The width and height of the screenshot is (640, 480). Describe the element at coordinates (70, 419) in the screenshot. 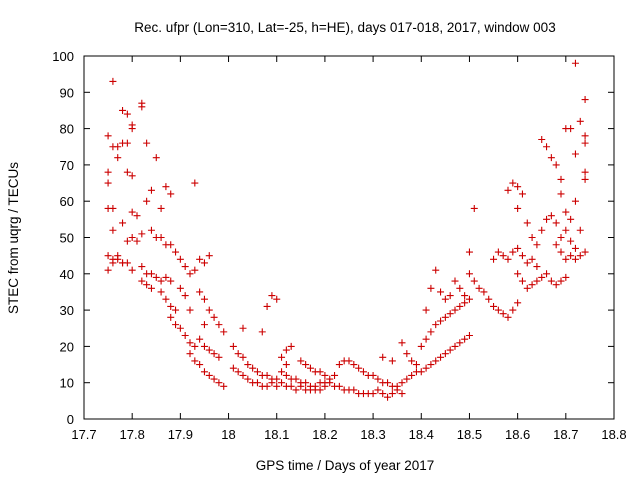

I see `y-tick-label: 0` at that location.